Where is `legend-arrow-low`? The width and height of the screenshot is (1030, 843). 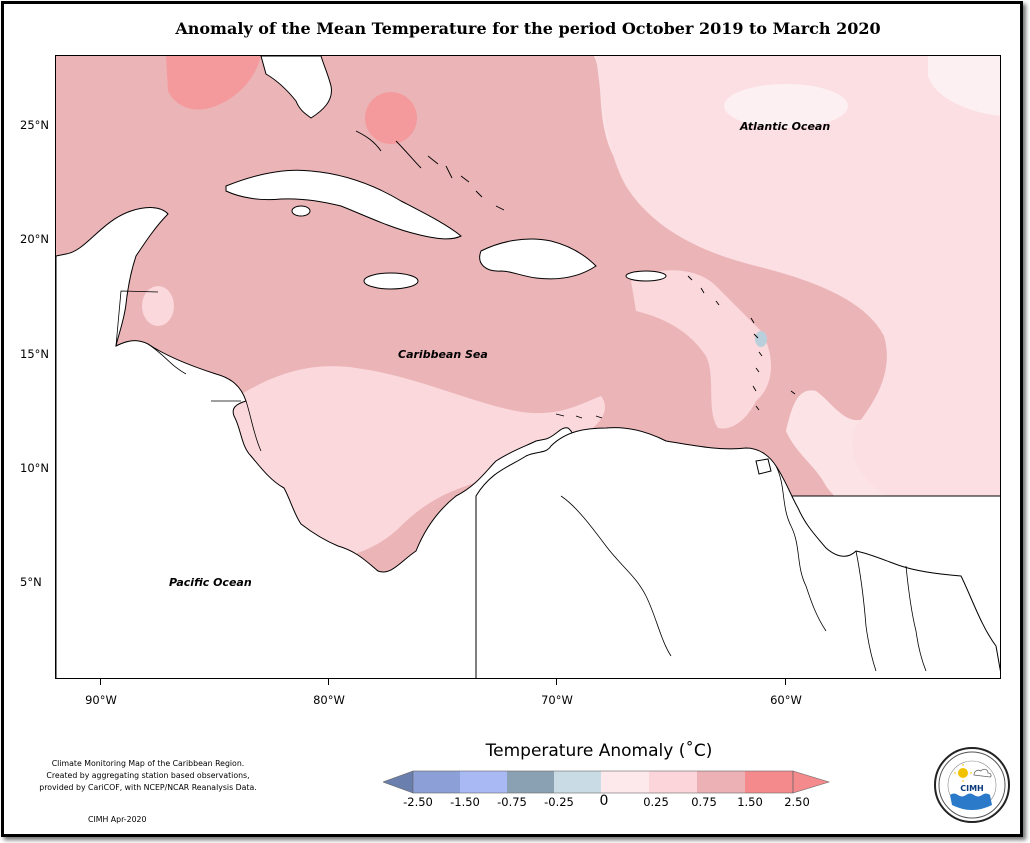 legend-arrow-low is located at coordinates (398, 782).